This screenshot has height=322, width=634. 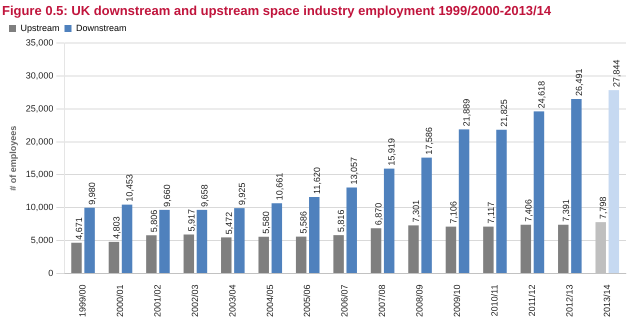 What do you see at coordinates (241, 194) in the screenshot?
I see `data-label: 9,925` at bounding box center [241, 194].